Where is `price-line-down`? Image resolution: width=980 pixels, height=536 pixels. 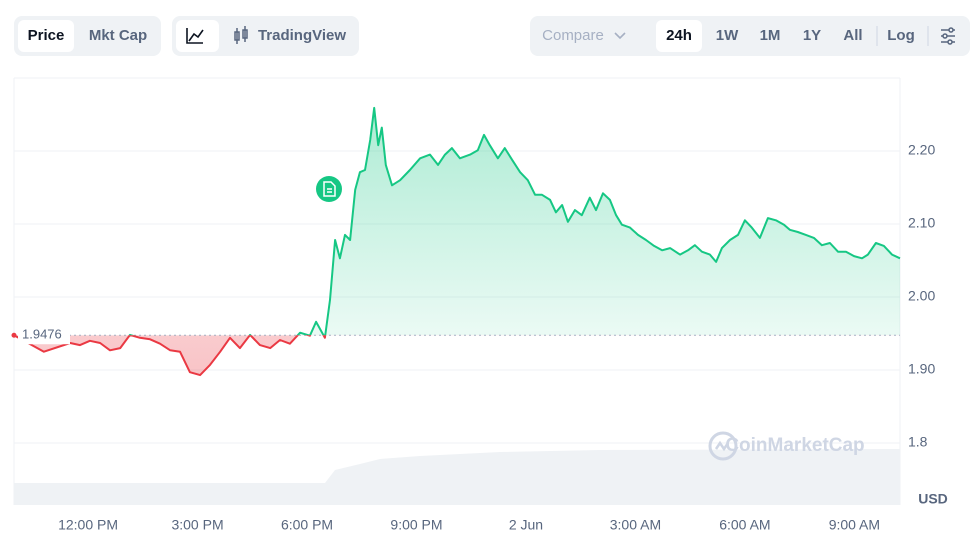
price-line-down is located at coordinates (170, 356).